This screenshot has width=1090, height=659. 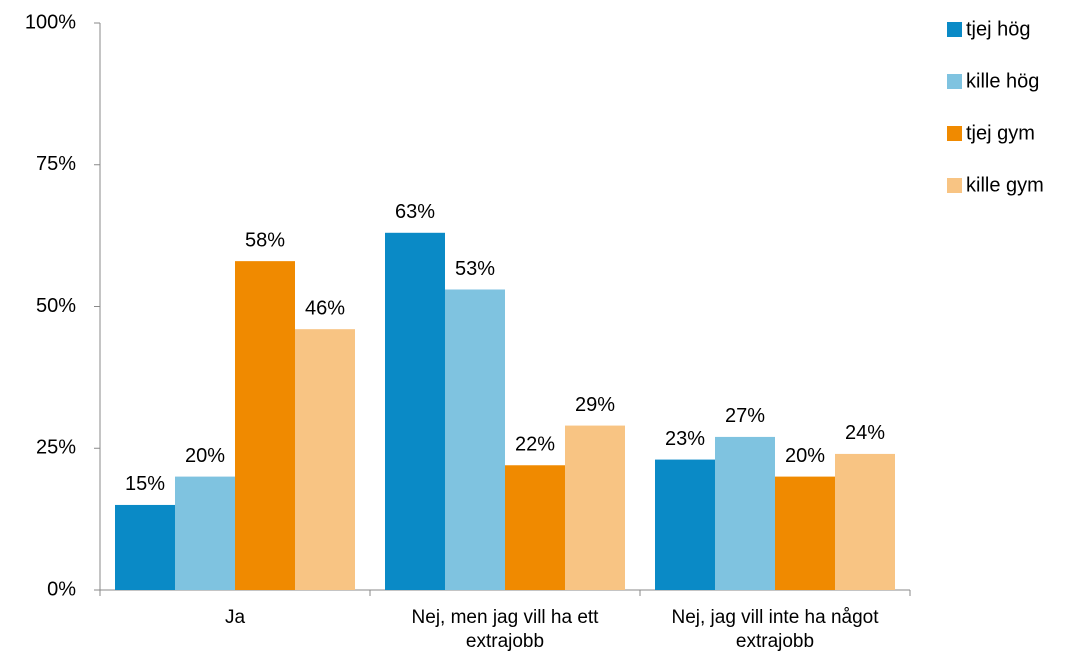 What do you see at coordinates (56, 164) in the screenshot?
I see `y-tick-label: 75%` at bounding box center [56, 164].